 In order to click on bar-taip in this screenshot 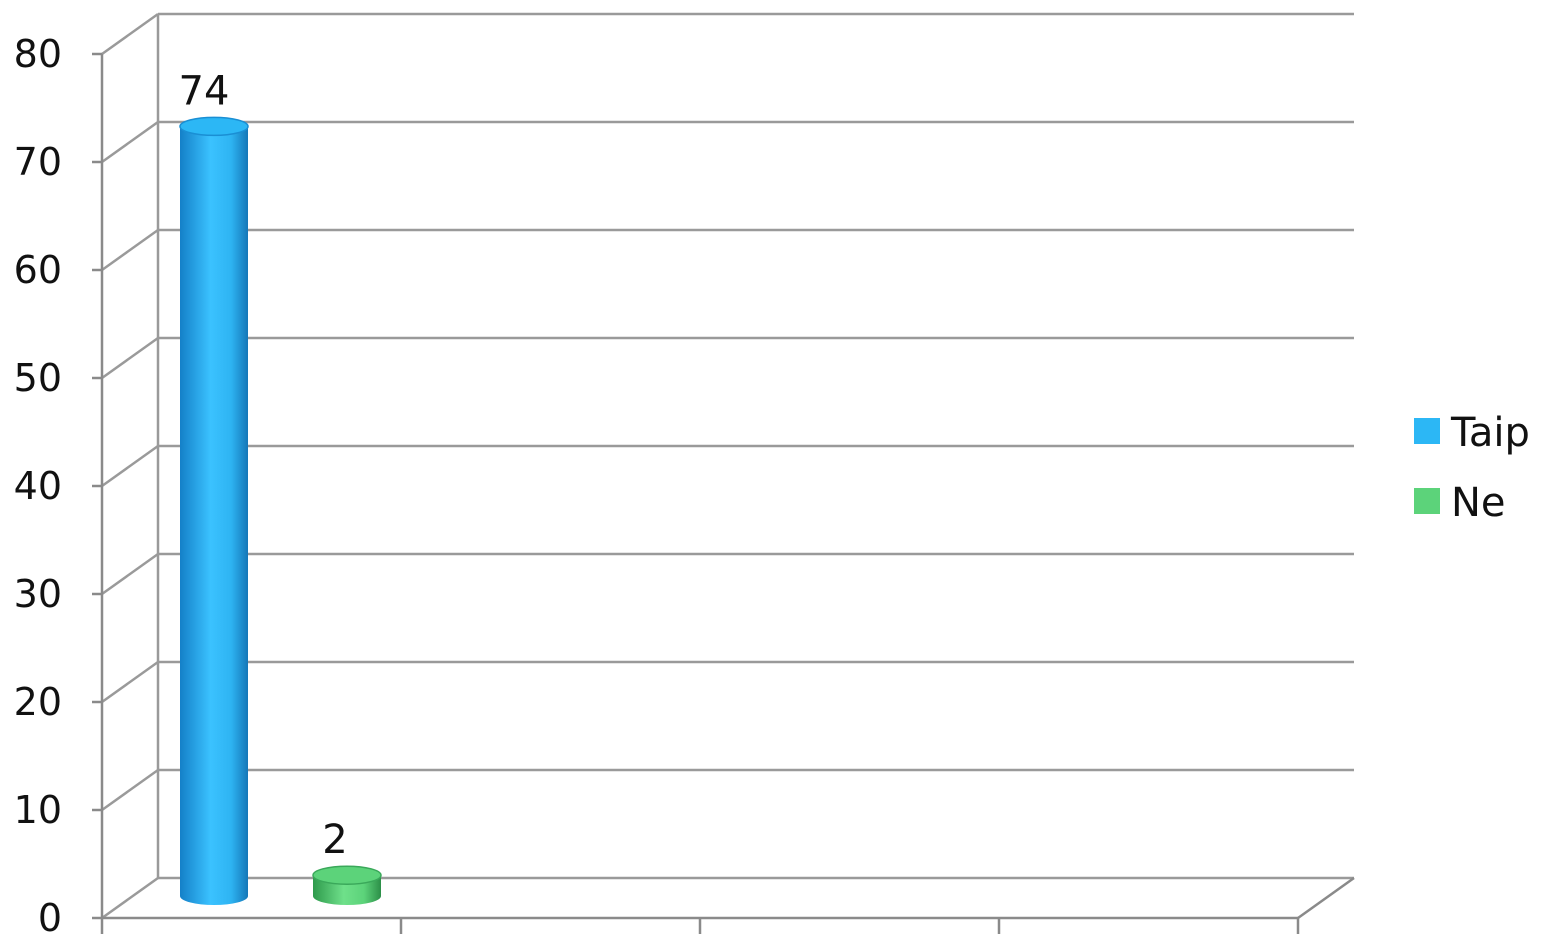, I will do `click(214, 510)`.